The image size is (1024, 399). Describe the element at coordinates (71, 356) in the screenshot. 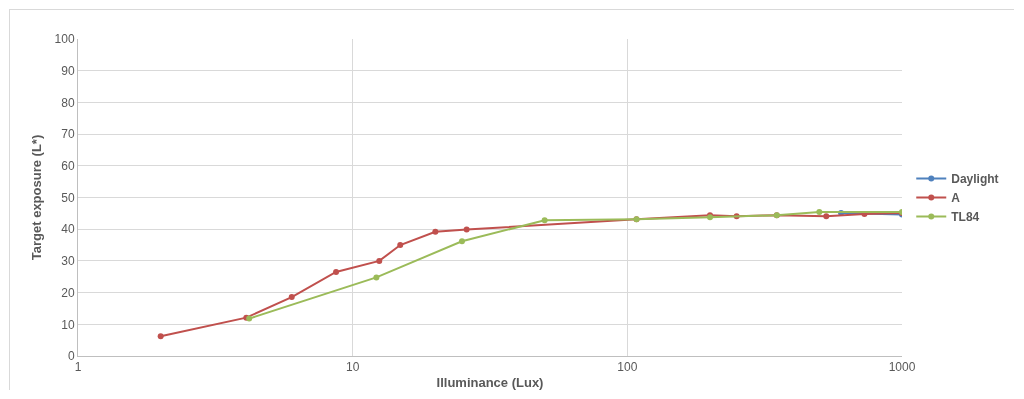

I see `y-tick-label: 0` at that location.